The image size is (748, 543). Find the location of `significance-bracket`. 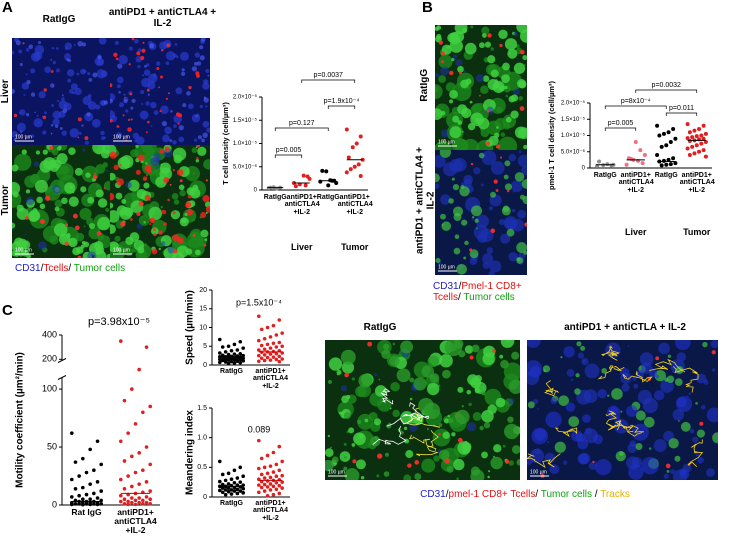

significance-bracket is located at coordinates (288, 156).